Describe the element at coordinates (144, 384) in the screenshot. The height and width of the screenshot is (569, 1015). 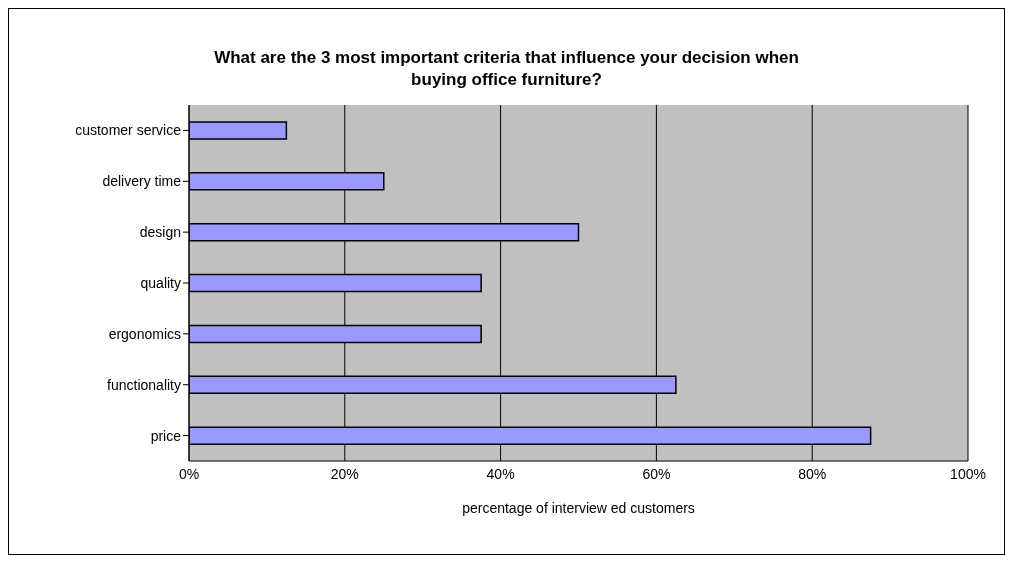
I see `y-tick-label: functionality` at that location.